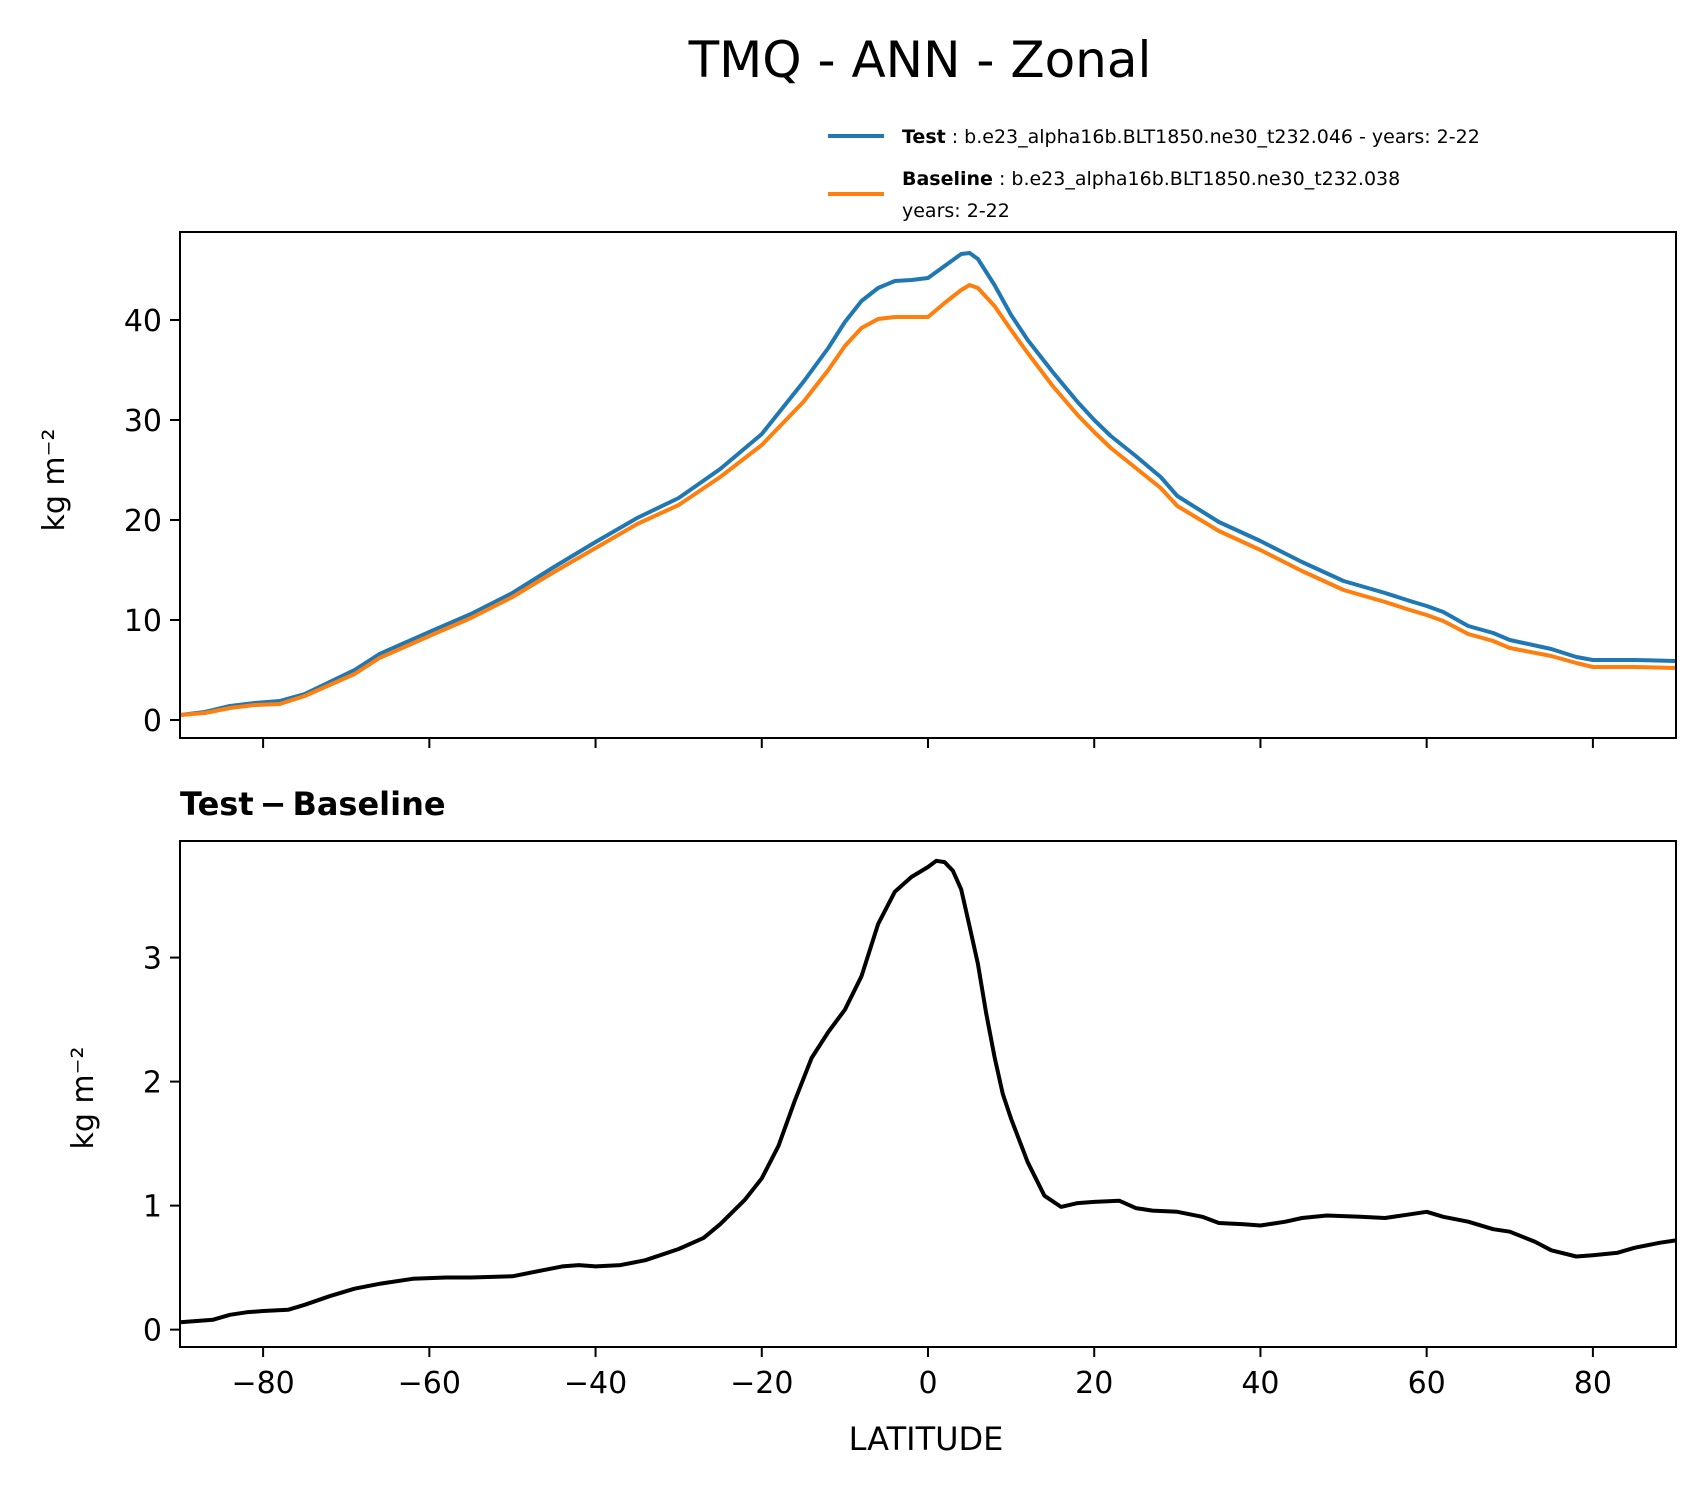  I want to click on figure-title: TMQ - ANN - Zonal, so click(920, 60).